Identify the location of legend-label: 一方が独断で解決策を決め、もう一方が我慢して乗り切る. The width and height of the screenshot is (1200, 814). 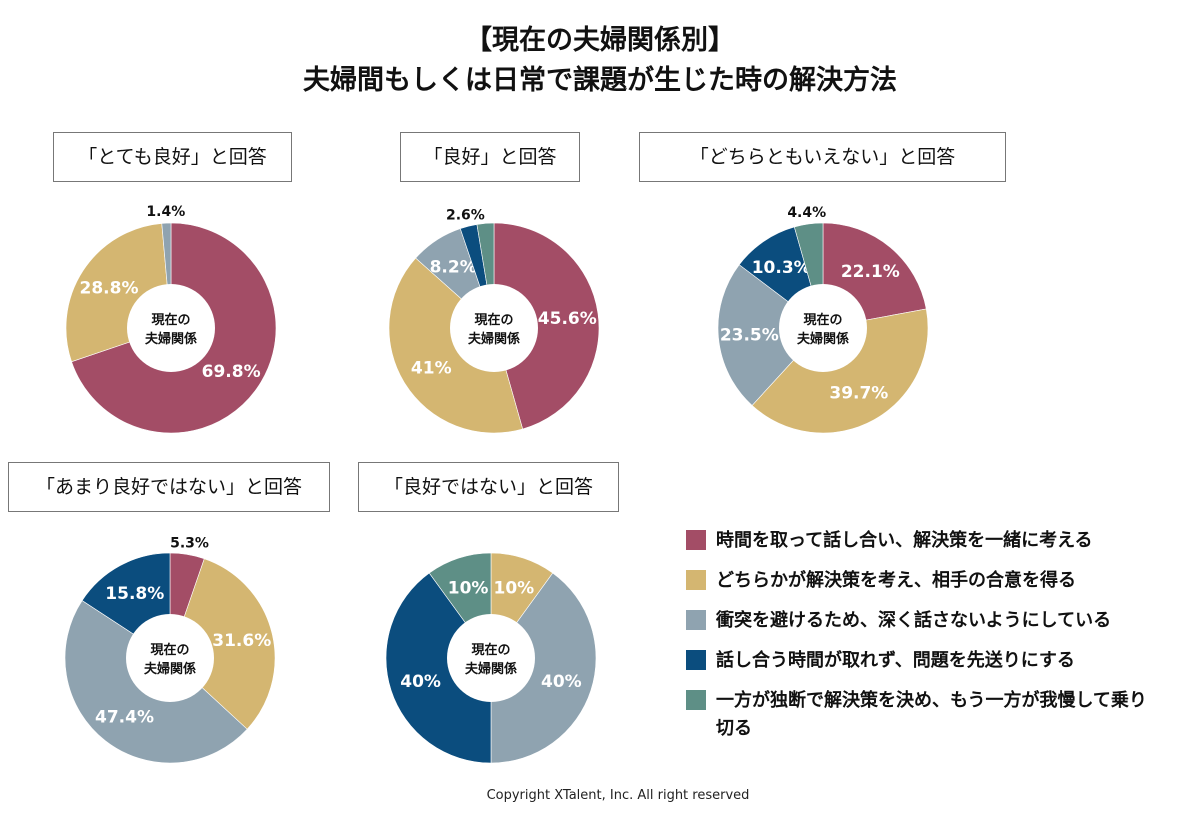
(931, 714).